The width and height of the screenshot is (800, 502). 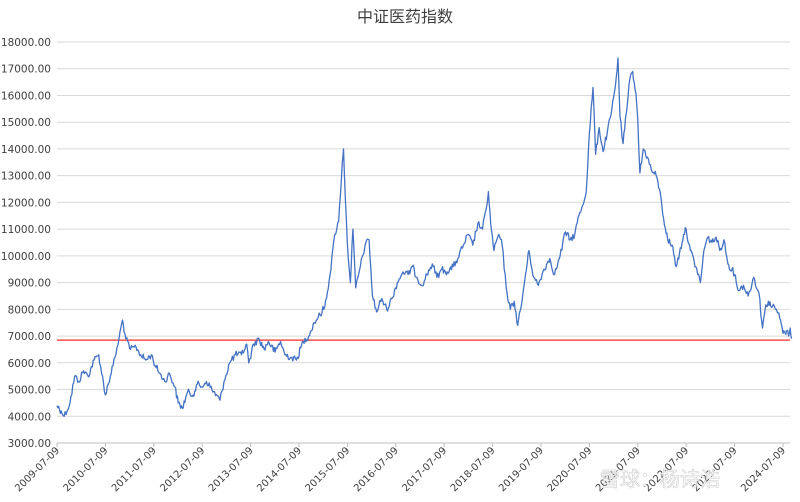 I want to click on x-tick-label: 2018-07-09, so click(x=473, y=469).